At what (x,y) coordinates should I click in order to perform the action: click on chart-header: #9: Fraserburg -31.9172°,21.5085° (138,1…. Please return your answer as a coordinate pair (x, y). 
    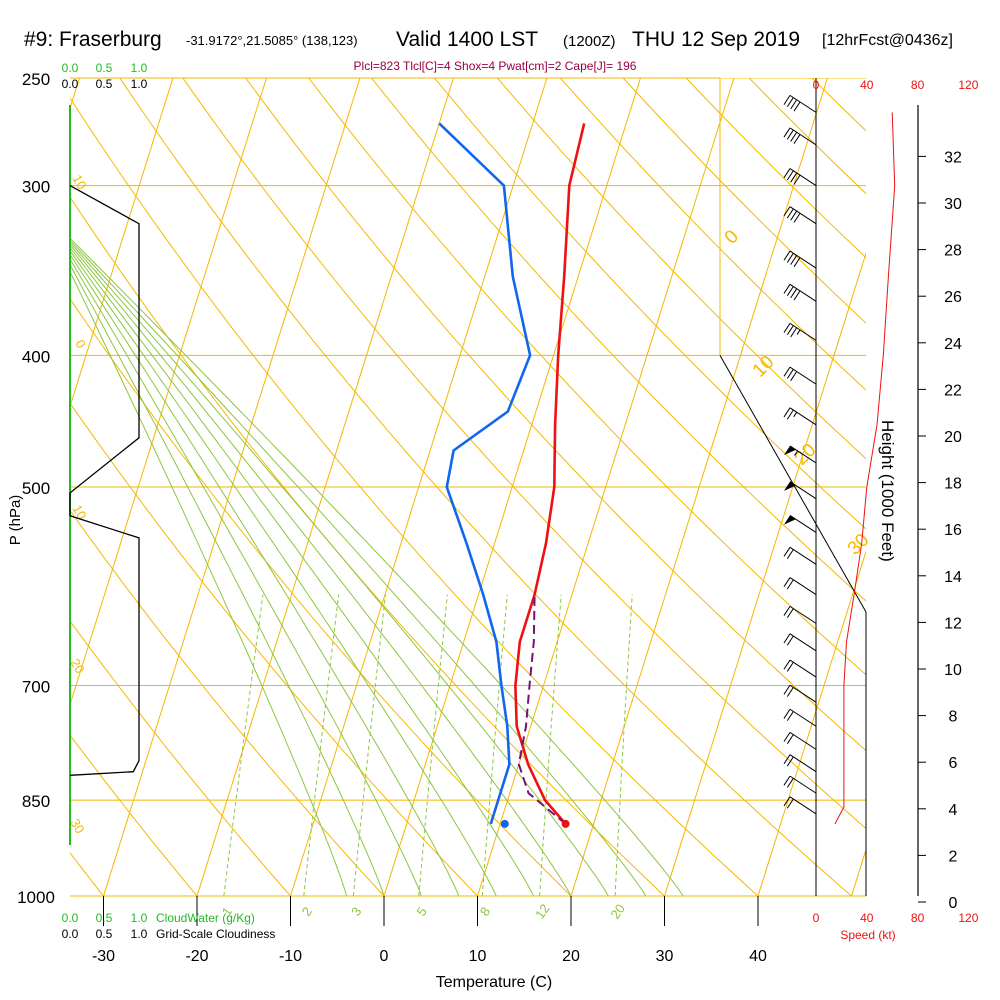
    Looking at the image, I should click on (500, 30).